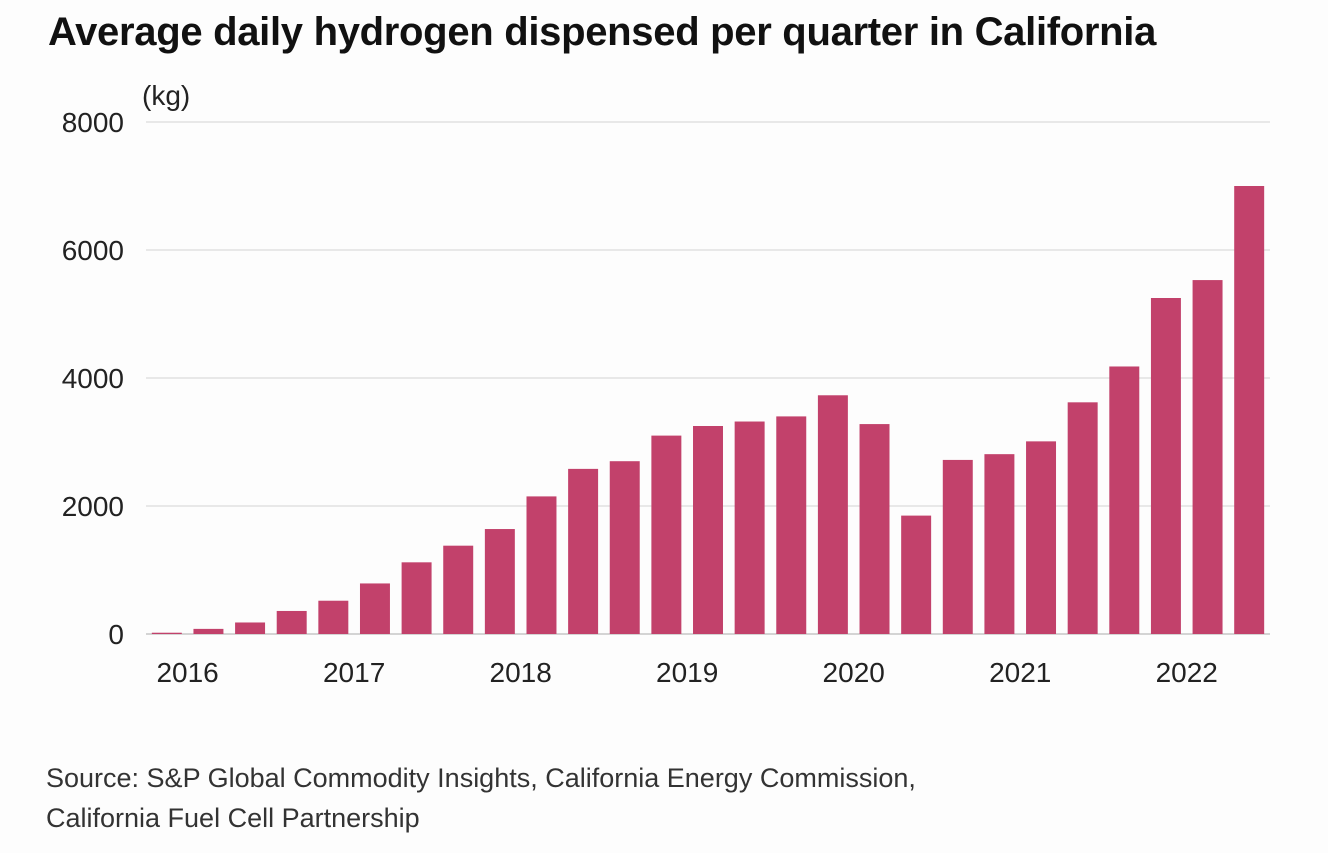  What do you see at coordinates (521, 672) in the screenshot?
I see `x-tick-label: 2018` at bounding box center [521, 672].